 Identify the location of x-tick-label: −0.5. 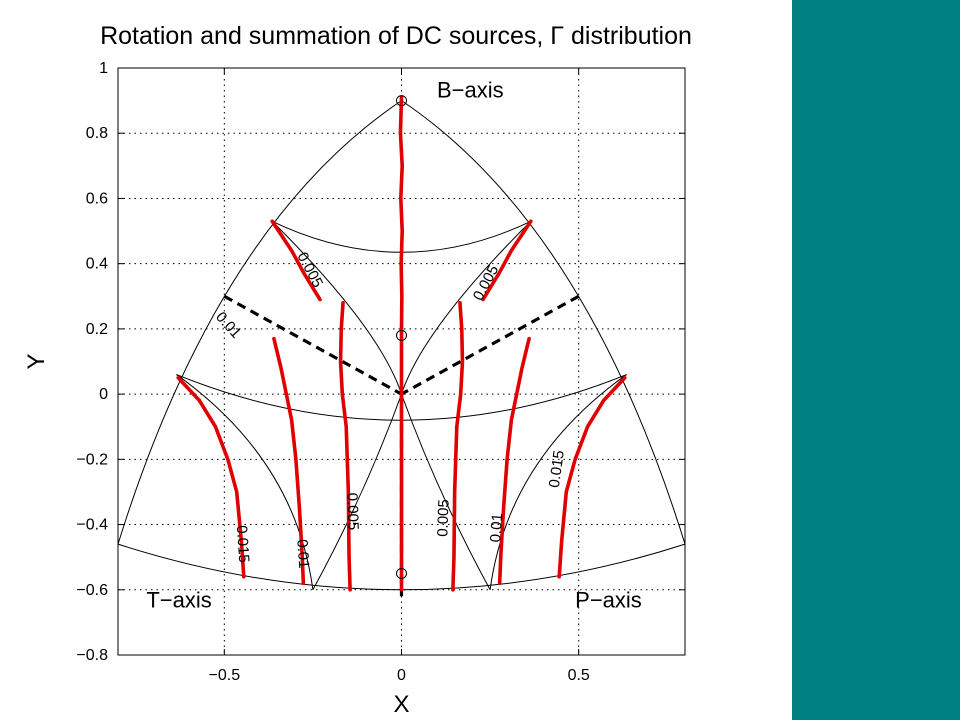
(225, 675).